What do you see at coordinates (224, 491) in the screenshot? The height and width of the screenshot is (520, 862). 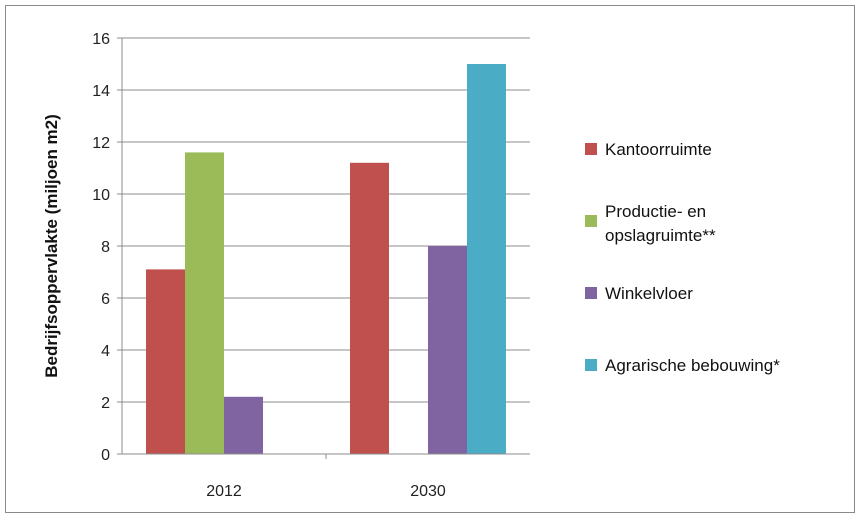 I see `x-tick-label: 2012` at bounding box center [224, 491].